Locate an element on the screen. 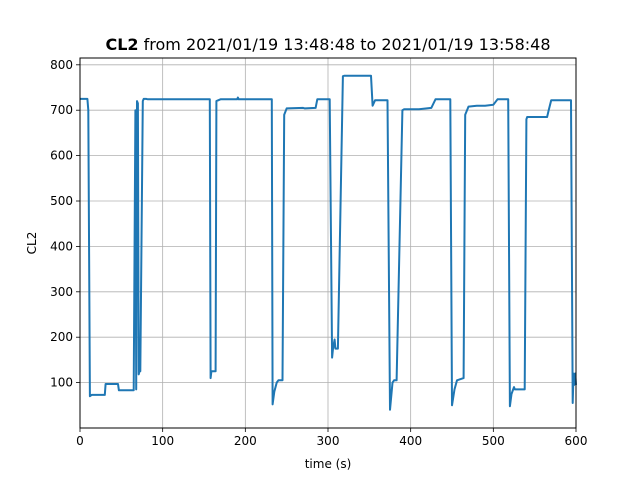  y-tick-label: 700 is located at coordinates (61, 110).